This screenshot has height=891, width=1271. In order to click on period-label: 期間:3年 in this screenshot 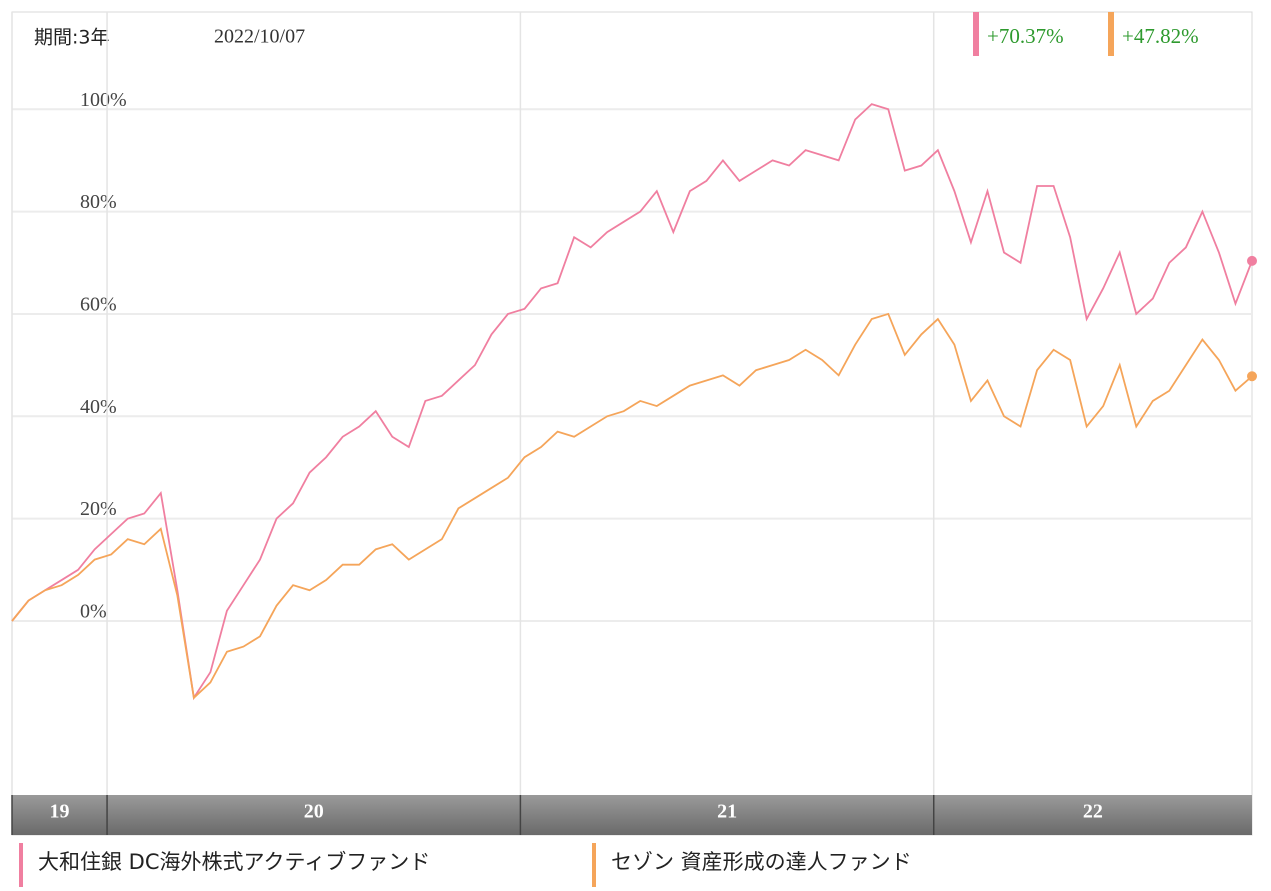, I will do `click(72, 38)`.